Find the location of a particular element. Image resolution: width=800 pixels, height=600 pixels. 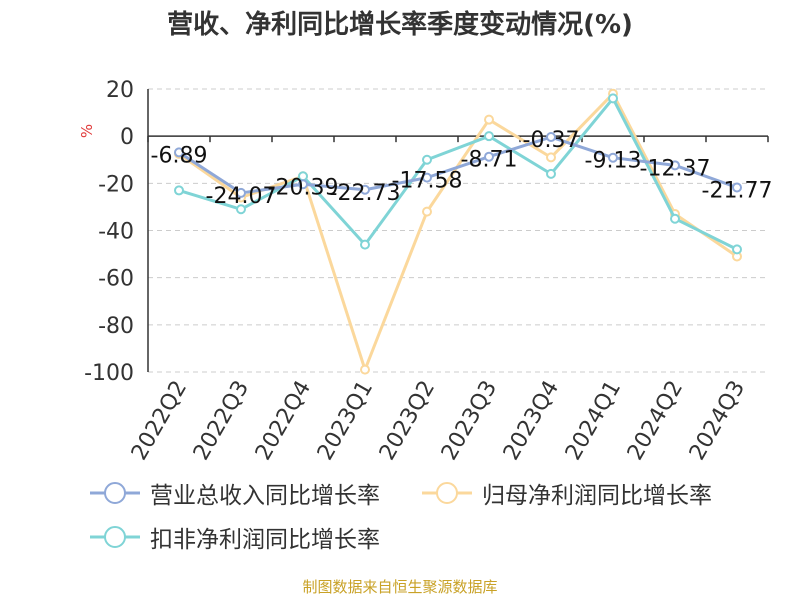

y-tick-label: -80 is located at coordinates (116, 326).